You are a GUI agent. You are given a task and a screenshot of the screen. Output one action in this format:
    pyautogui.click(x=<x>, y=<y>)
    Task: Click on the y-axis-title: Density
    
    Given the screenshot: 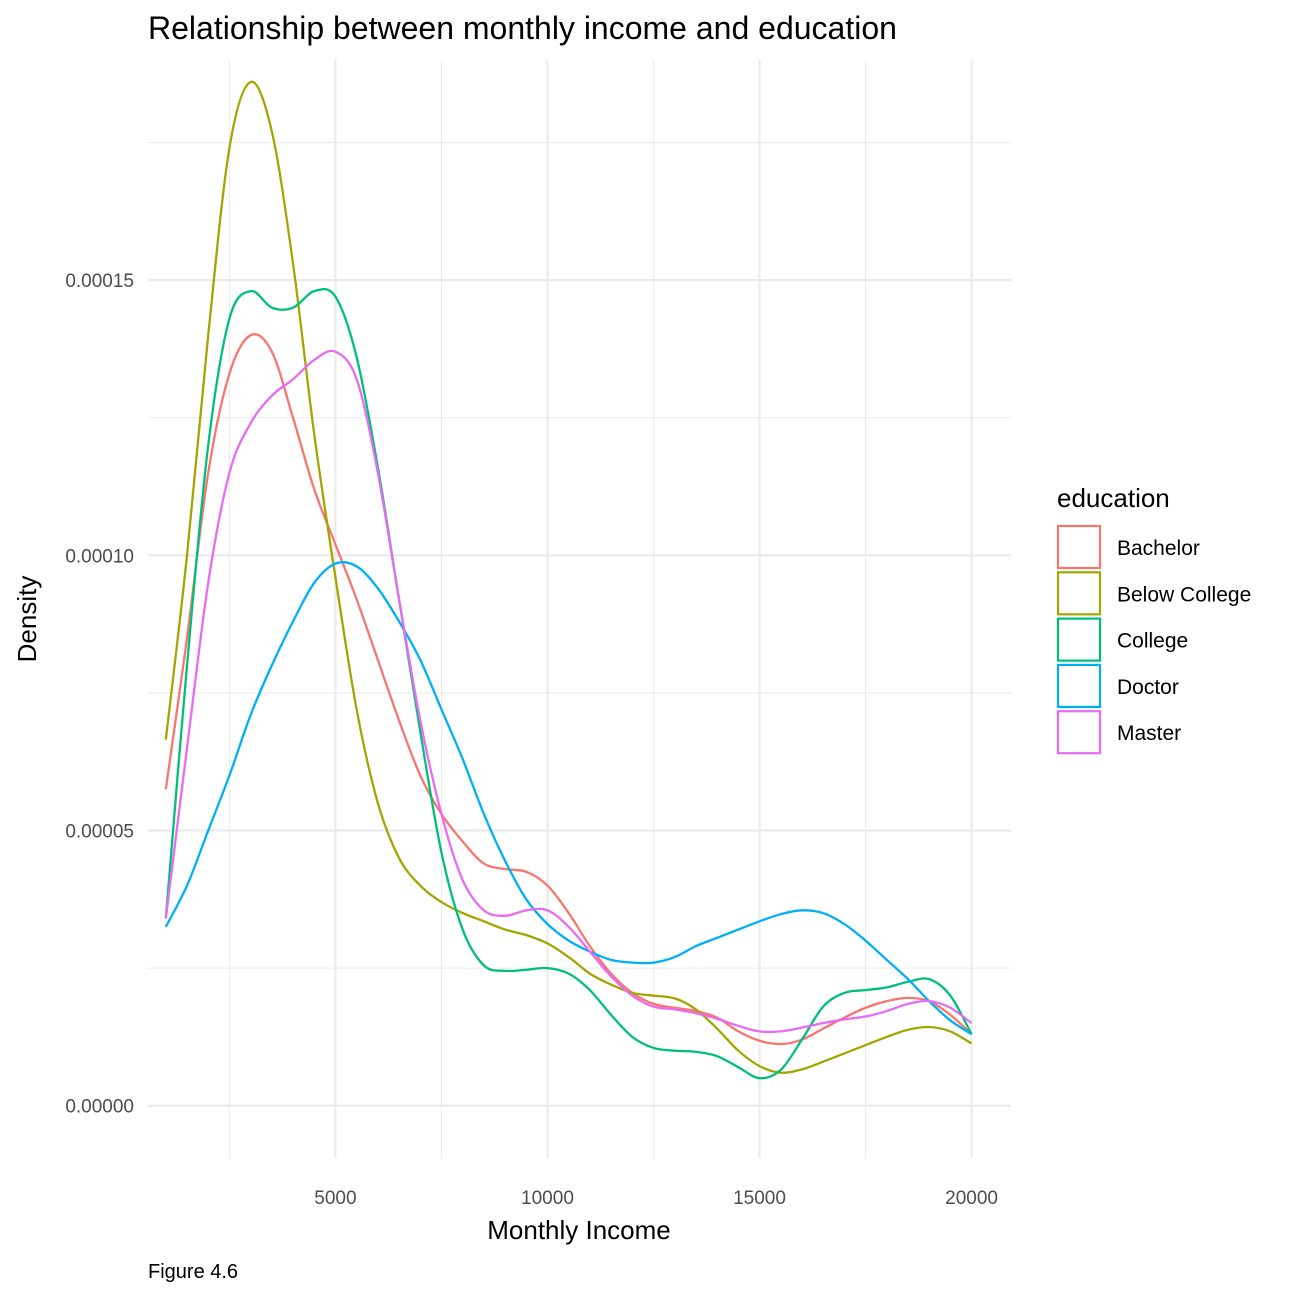 What is the action you would take?
    pyautogui.click(x=27, y=619)
    